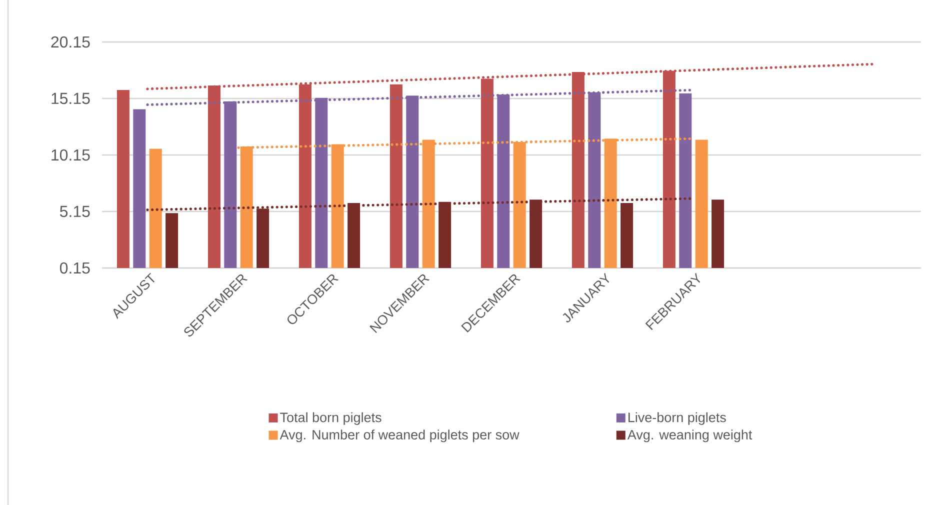  What do you see at coordinates (75, 212) in the screenshot?
I see `y-tick-label: 5.15` at bounding box center [75, 212].